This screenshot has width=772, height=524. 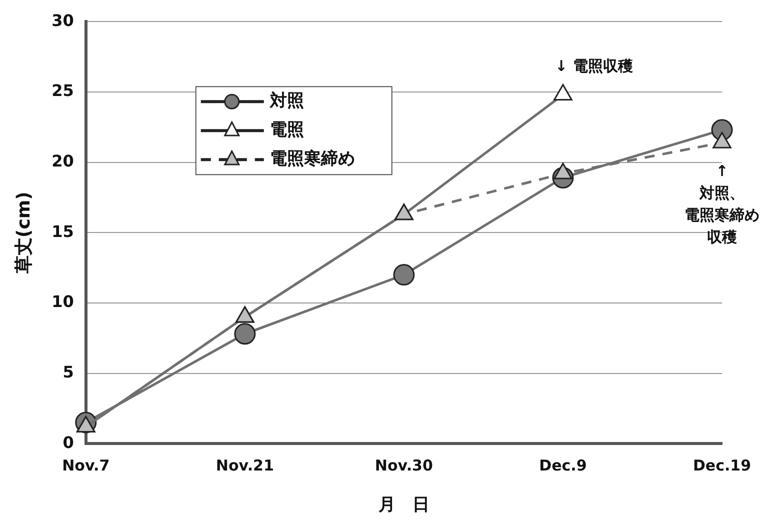 What do you see at coordinates (593, 66) in the screenshot?
I see `annotation: ↓ 電照収穫` at bounding box center [593, 66].